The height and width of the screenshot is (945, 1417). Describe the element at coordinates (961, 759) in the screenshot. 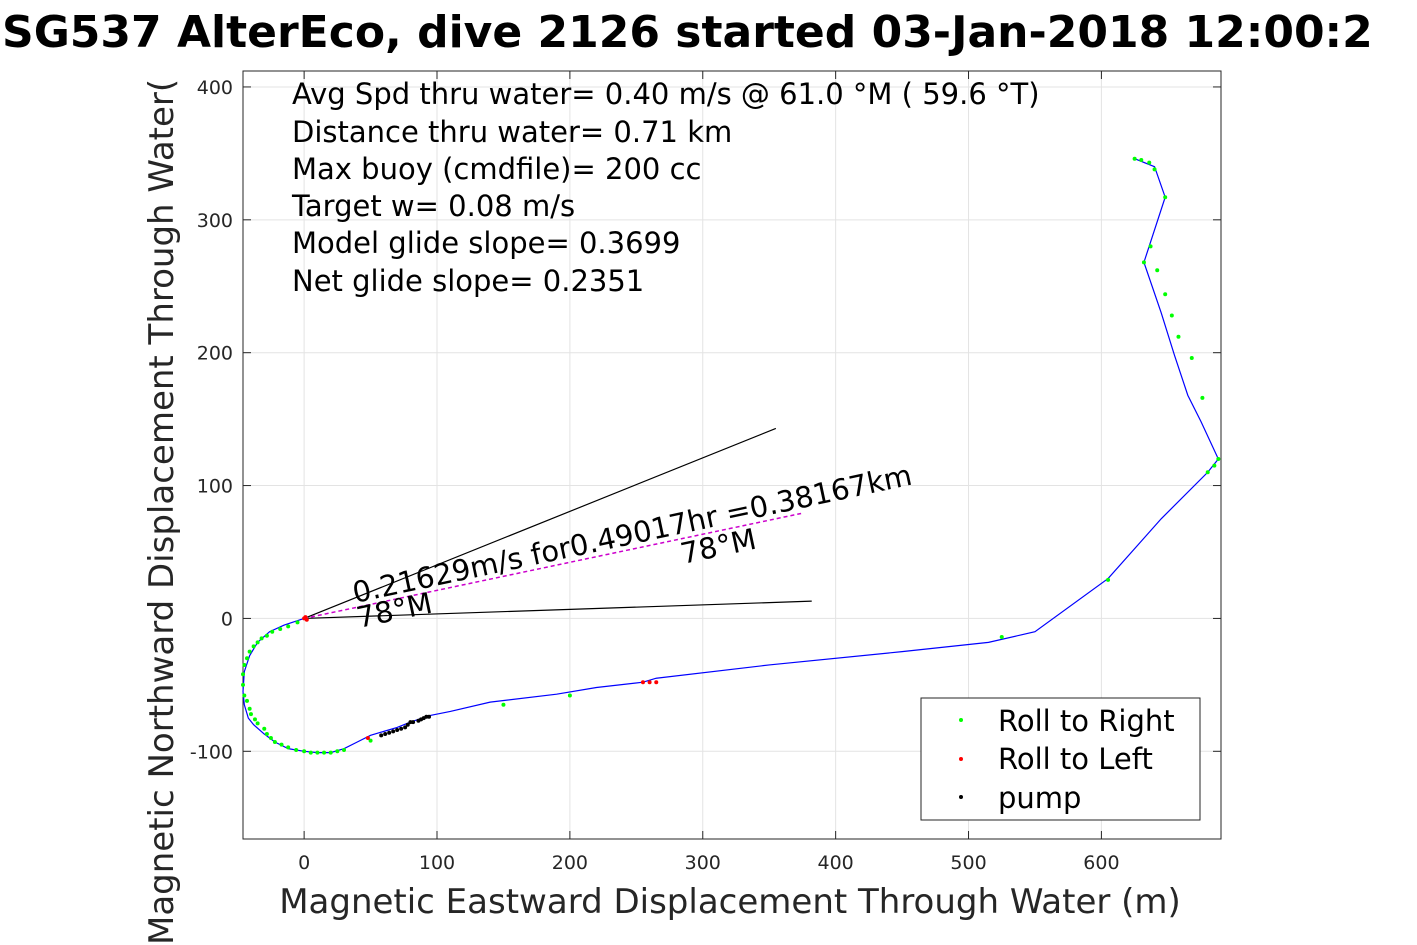

I see `legend-marker-roll-left` at that location.